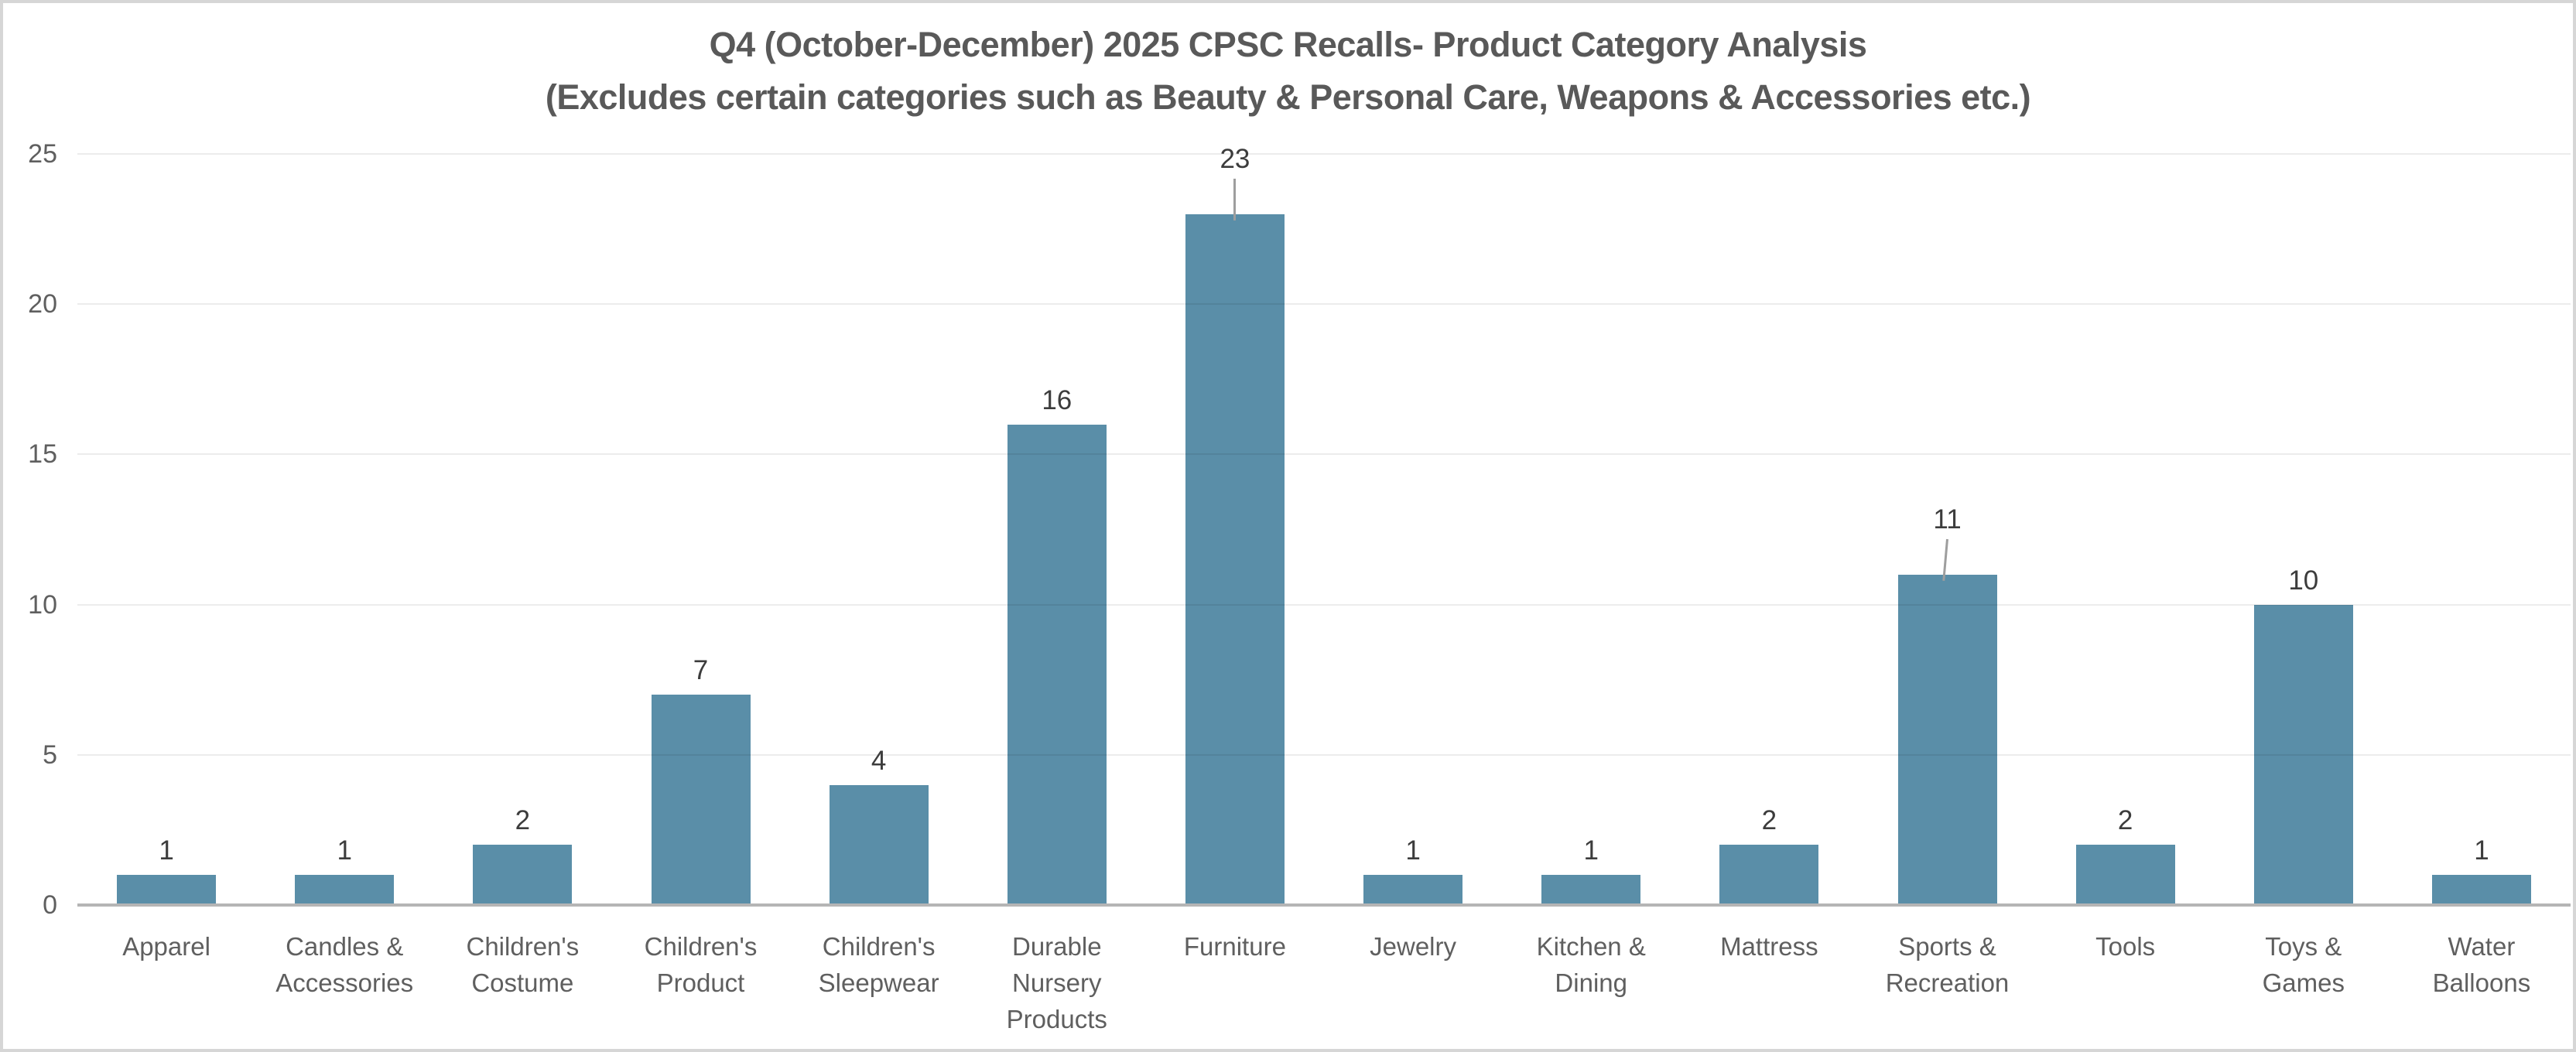  Describe the element at coordinates (1324, 905) in the screenshot. I see `x-axis-line` at that location.